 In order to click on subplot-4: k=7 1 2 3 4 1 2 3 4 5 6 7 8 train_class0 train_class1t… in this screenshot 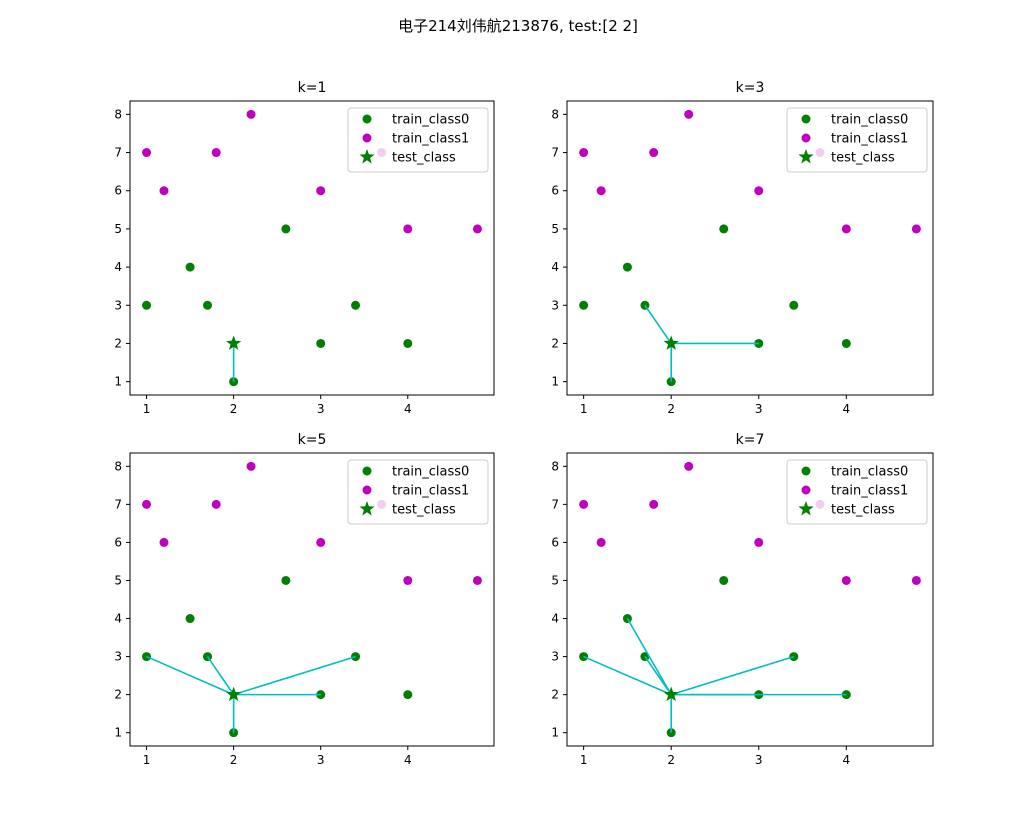, I will do `click(742, 599)`.